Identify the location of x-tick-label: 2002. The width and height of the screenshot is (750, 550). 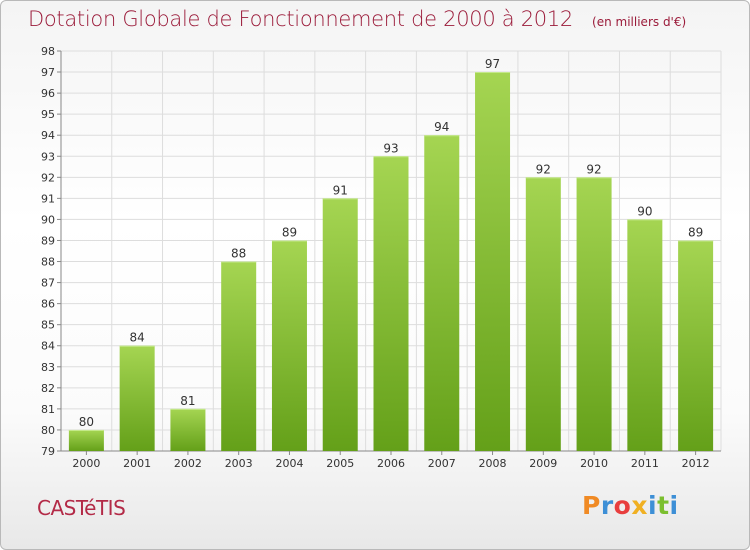
(188, 463).